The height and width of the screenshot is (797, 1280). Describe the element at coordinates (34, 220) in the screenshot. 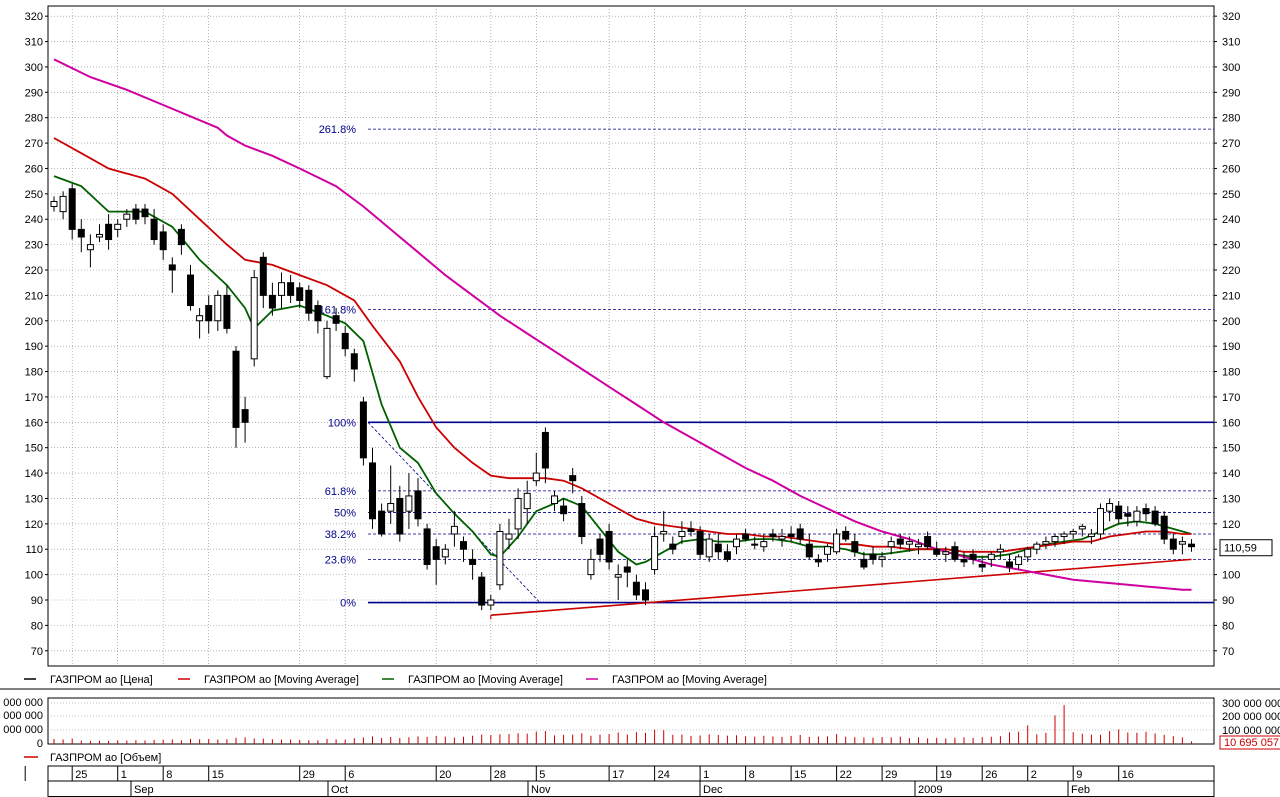

I see `y-tick-left: 240` at that location.